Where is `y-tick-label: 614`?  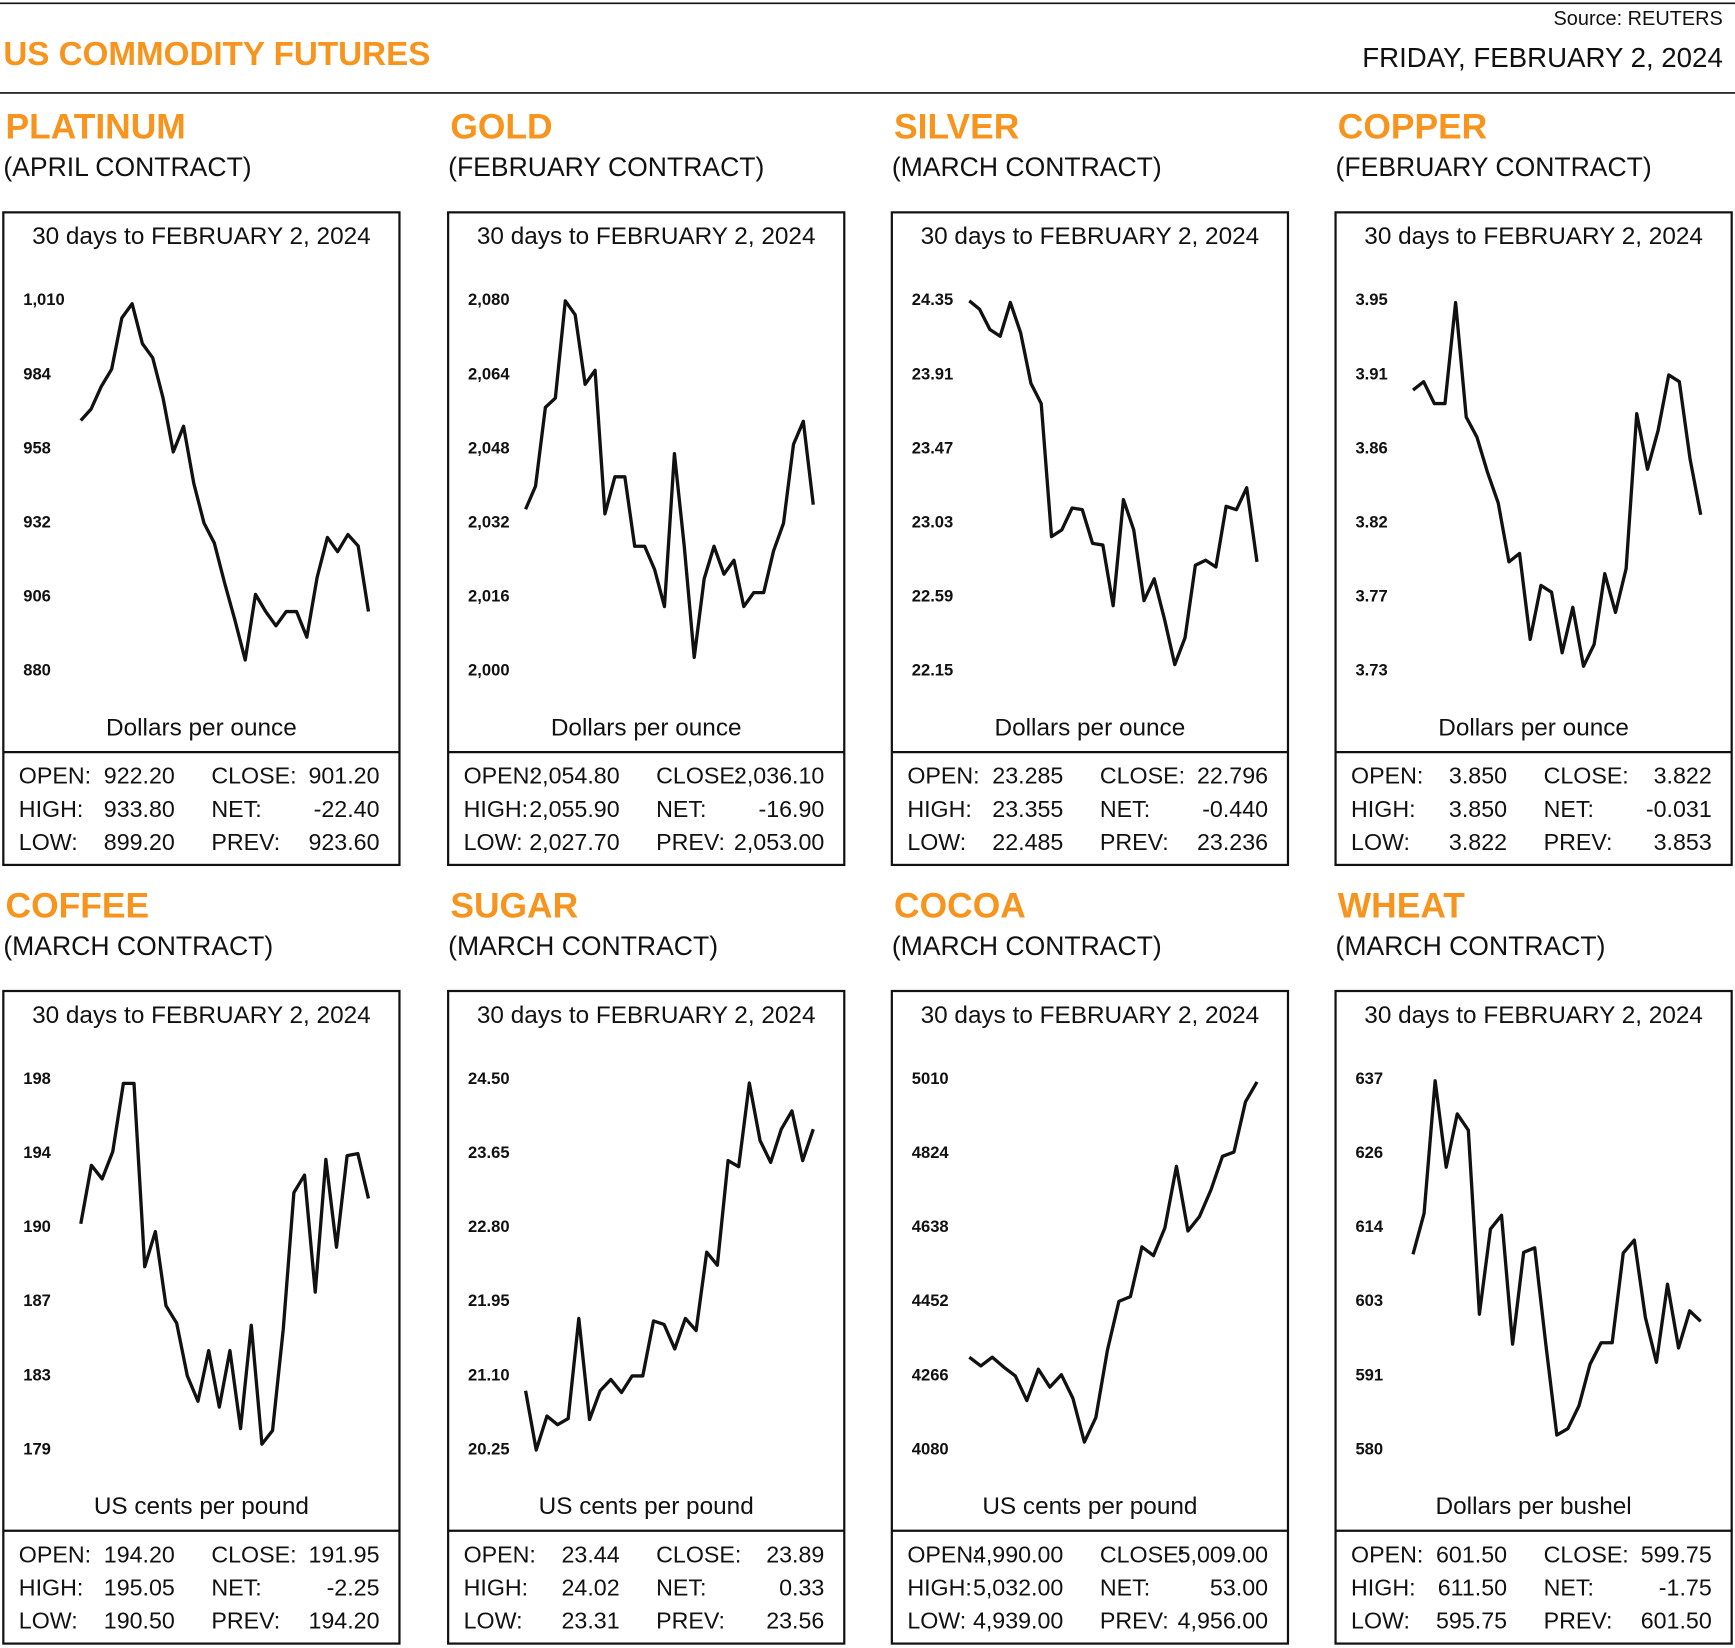 y-tick-label: 614 is located at coordinates (1369, 1226).